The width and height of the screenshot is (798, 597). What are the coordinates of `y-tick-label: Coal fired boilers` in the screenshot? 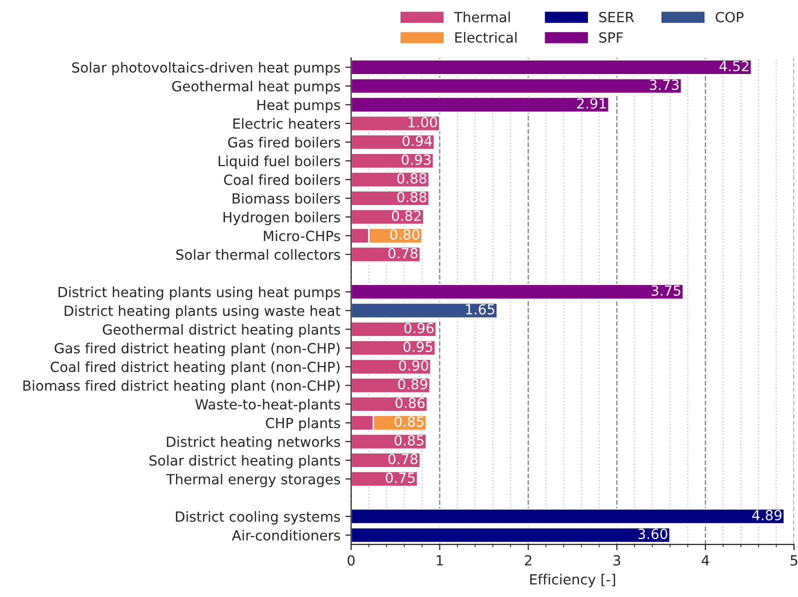 It's located at (282, 180).